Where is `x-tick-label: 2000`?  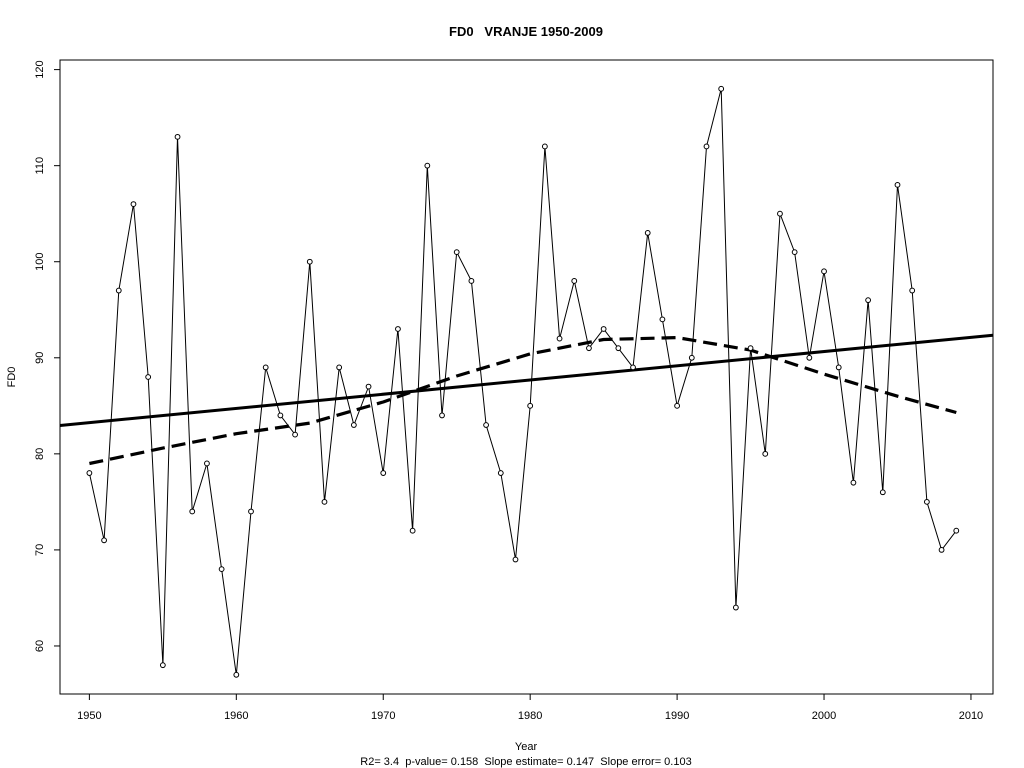 x-tick-label: 2000 is located at coordinates (824, 716).